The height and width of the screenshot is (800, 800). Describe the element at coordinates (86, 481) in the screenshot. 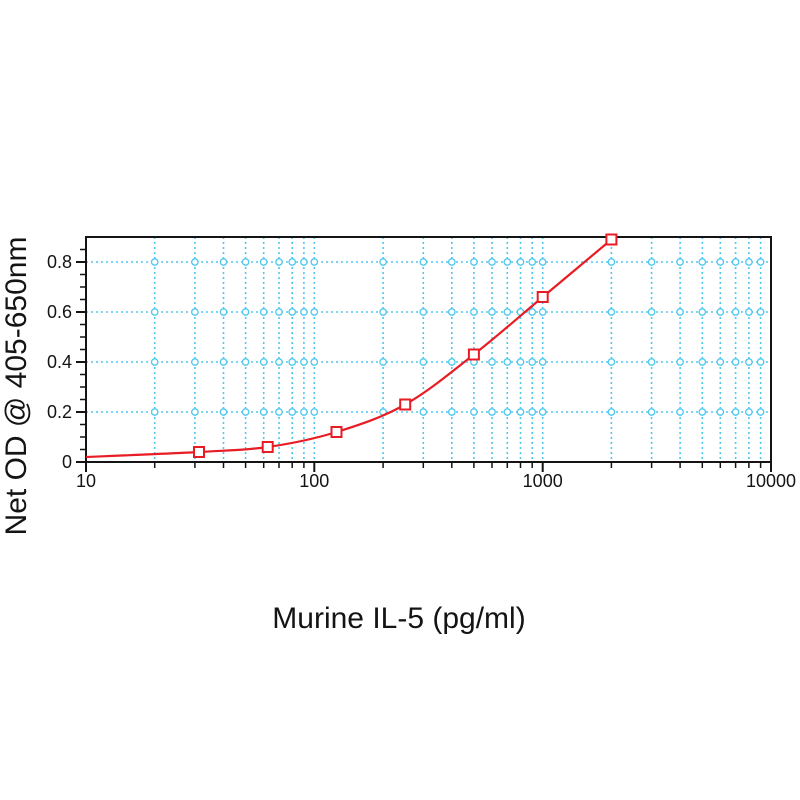

I see `x-tick-label: 10` at that location.